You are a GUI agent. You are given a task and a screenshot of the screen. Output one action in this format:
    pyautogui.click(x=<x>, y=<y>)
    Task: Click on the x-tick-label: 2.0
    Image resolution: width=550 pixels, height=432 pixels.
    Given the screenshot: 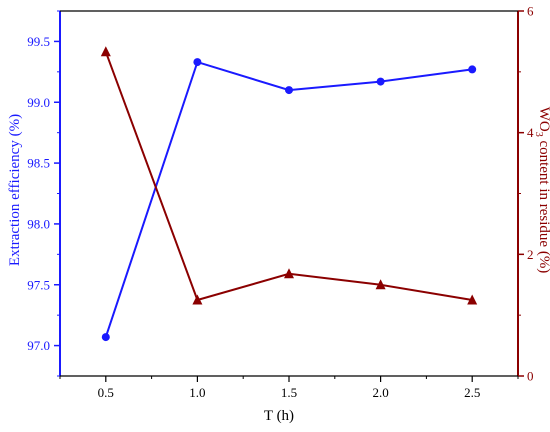 What is the action you would take?
    pyautogui.click(x=380, y=392)
    